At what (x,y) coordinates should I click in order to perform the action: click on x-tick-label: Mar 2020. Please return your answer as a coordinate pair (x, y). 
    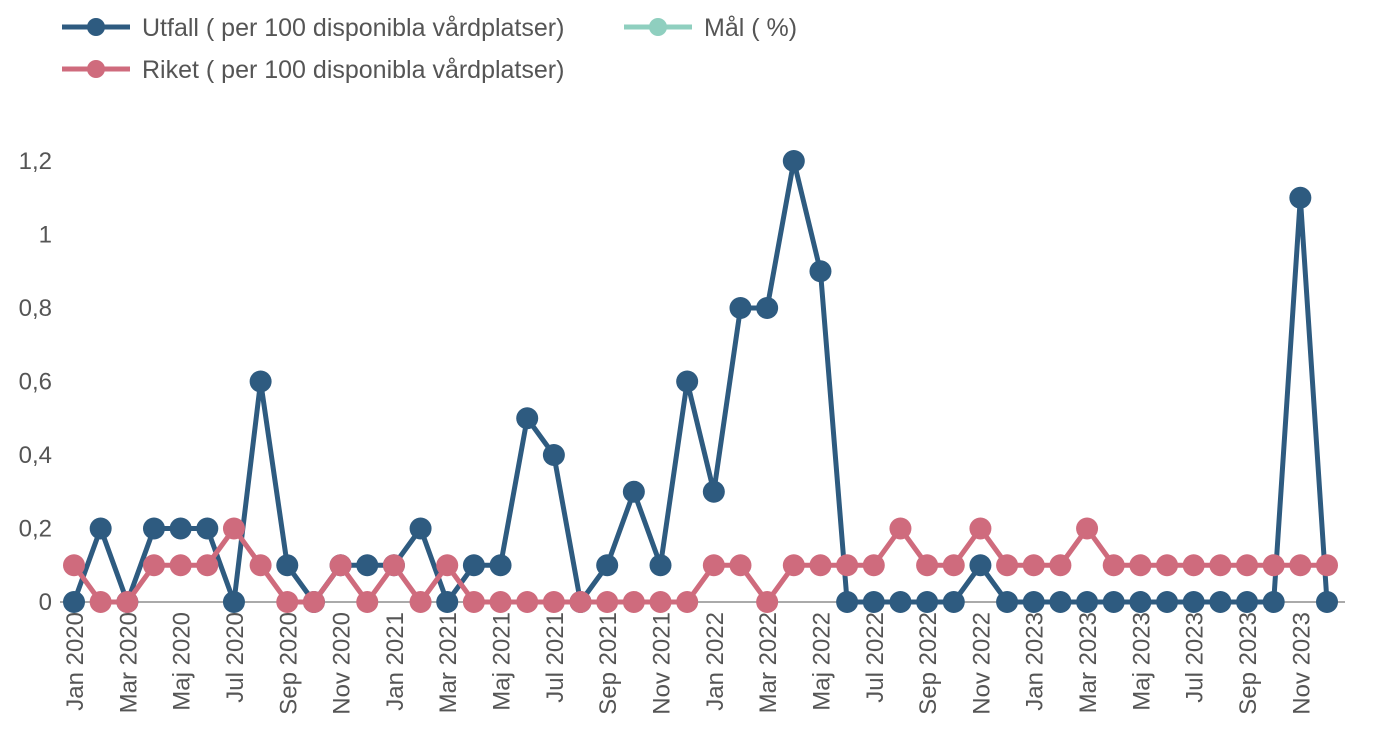
    Looking at the image, I should click on (128, 662).